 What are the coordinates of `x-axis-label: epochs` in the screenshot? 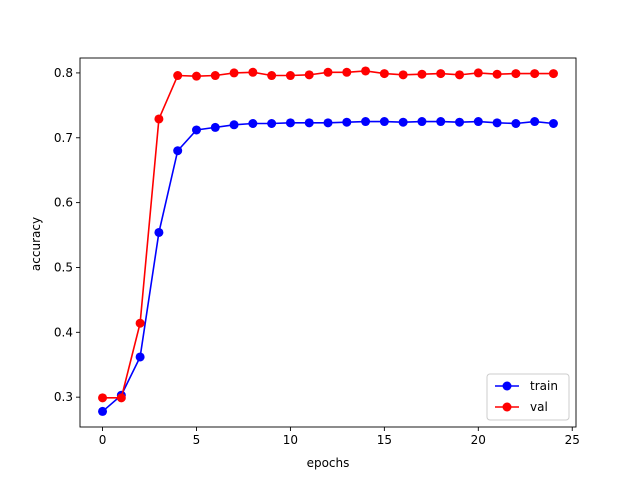 It's located at (328, 463).